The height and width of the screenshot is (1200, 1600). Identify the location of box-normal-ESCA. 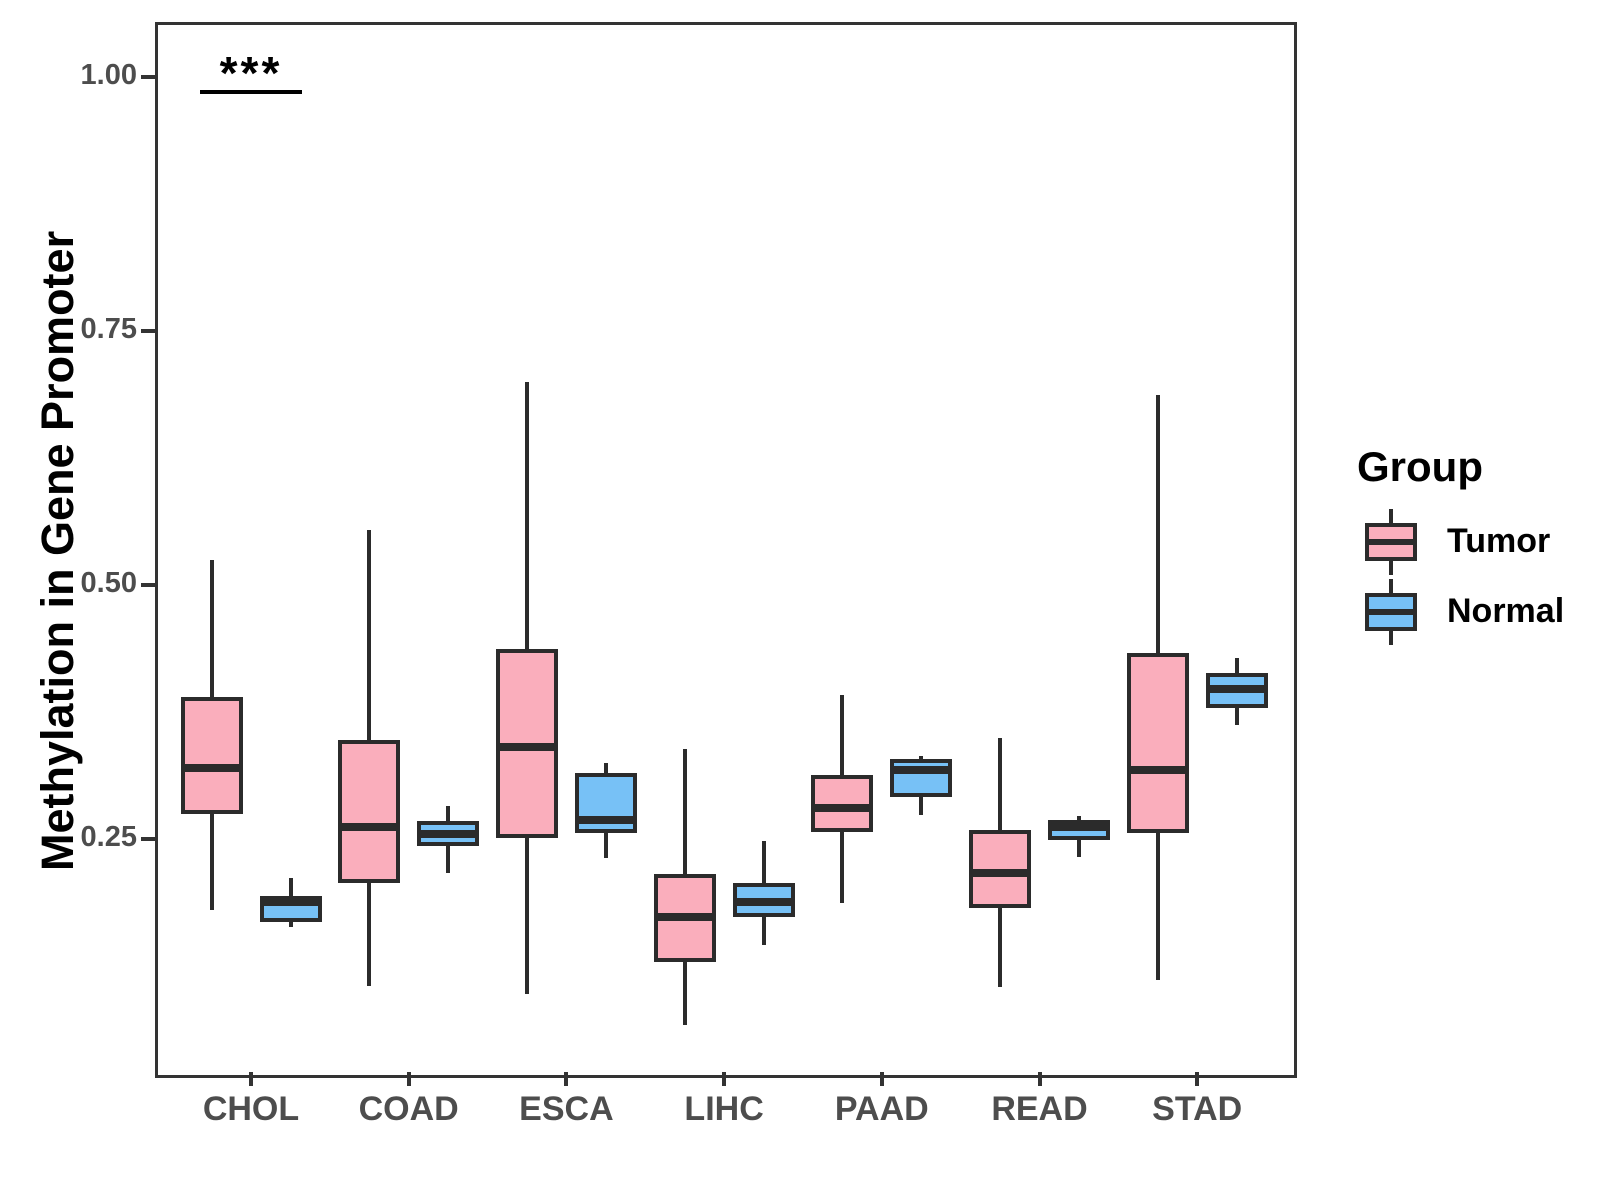
(605, 802).